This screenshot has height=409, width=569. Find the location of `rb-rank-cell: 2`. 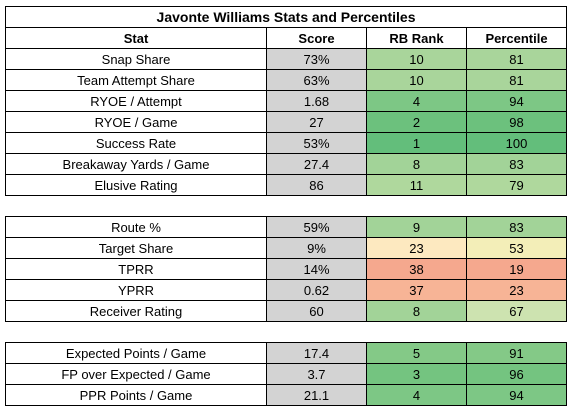

rb-rank-cell: 2 is located at coordinates (416, 122).